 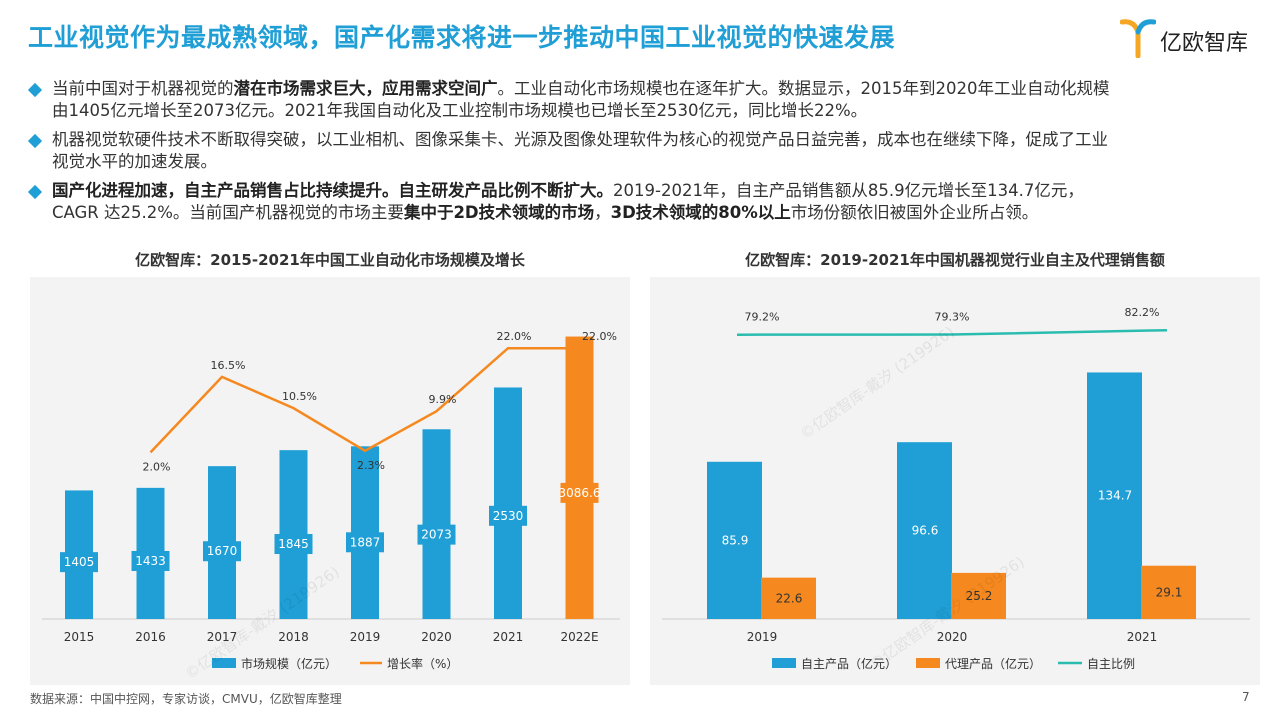 I want to click on line-value-label: 79.2%, so click(x=762, y=317).